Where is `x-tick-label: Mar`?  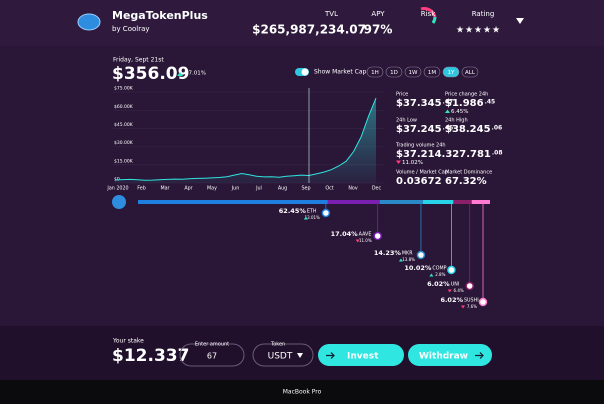 x-tick-label: Mar is located at coordinates (164, 189).